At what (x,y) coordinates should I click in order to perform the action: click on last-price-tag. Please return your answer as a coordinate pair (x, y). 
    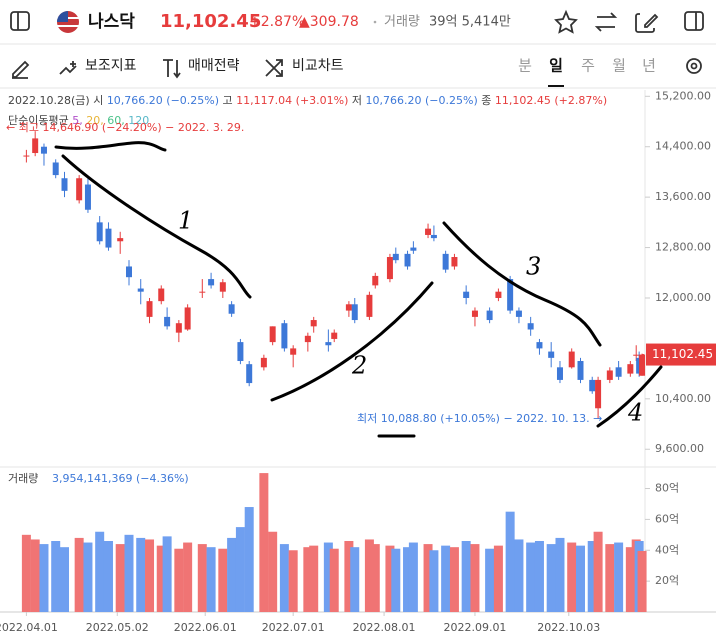
    Looking at the image, I should click on (681, 354).